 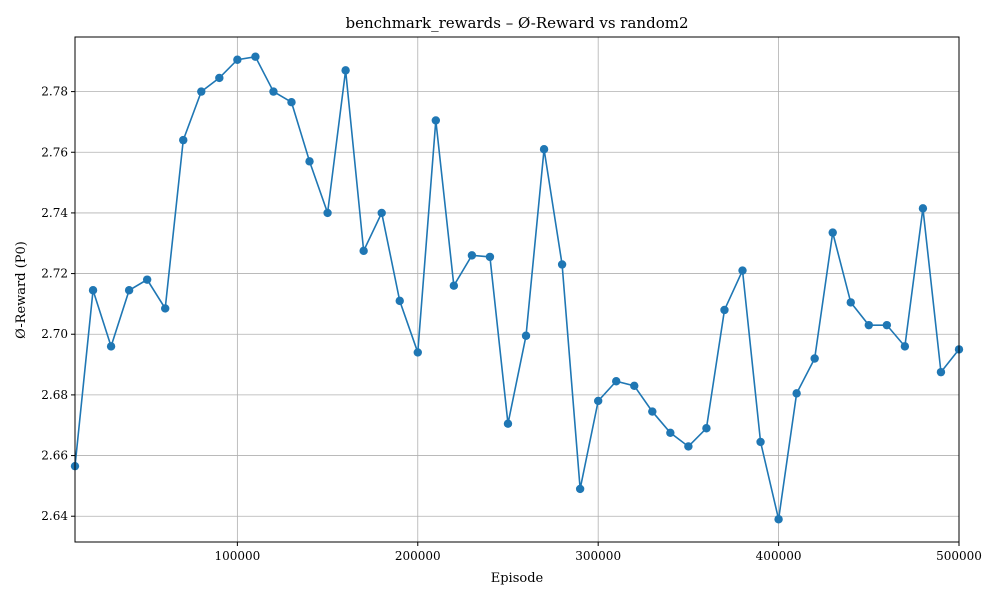 I want to click on x-axis-label: Episode, so click(x=517, y=578).